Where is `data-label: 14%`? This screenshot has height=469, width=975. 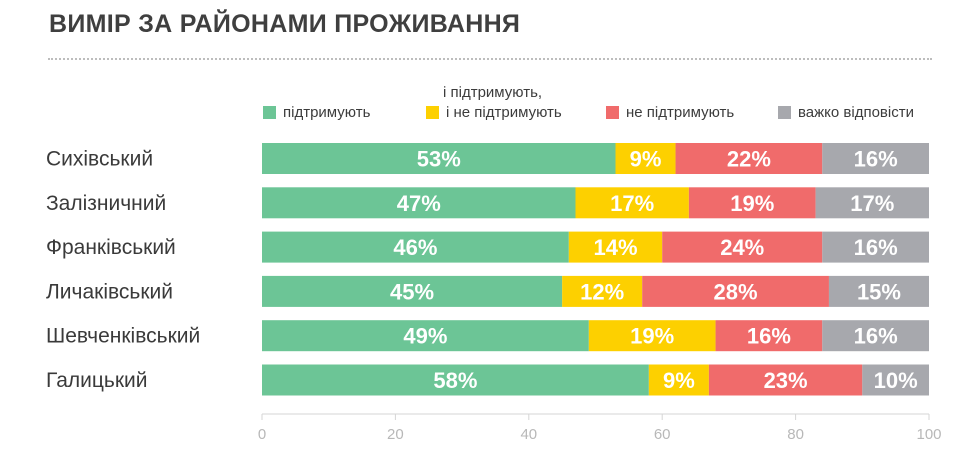
data-label: 14% is located at coordinates (615, 247).